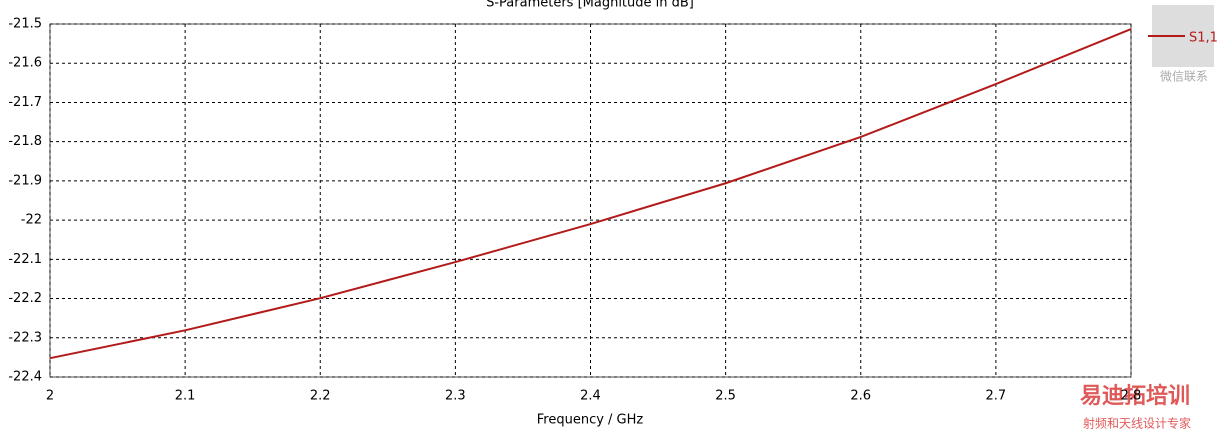  Describe the element at coordinates (50, 396) in the screenshot. I see `x-tick-label: 2` at that location.